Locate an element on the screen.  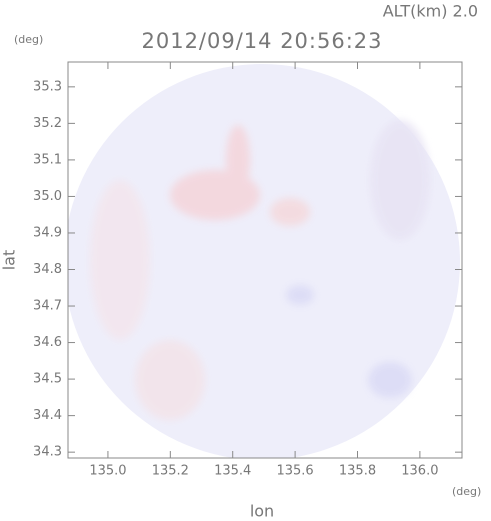
altitude-label: ALT(km) 2.0 is located at coordinates (430, 11).